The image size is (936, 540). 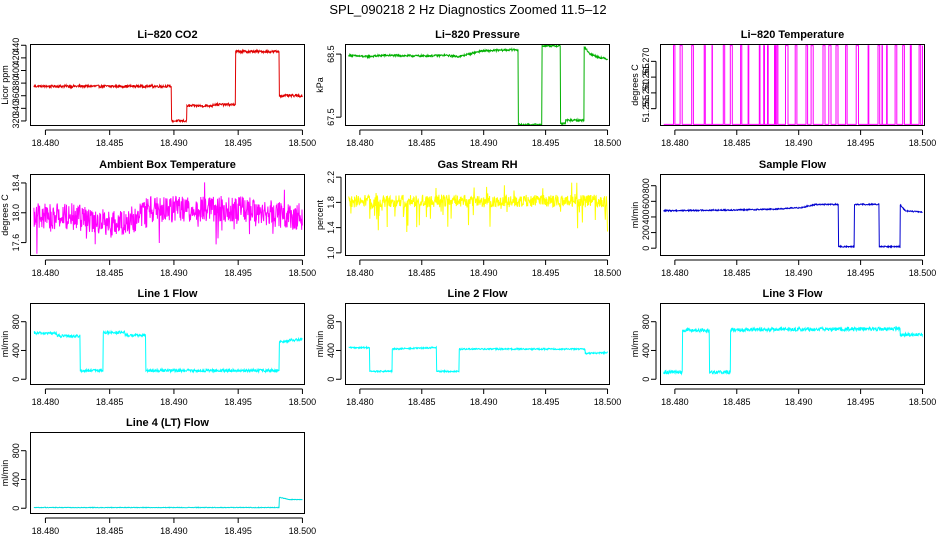 I want to click on chart-title: Ambient Box Temperature, so click(x=167, y=165).